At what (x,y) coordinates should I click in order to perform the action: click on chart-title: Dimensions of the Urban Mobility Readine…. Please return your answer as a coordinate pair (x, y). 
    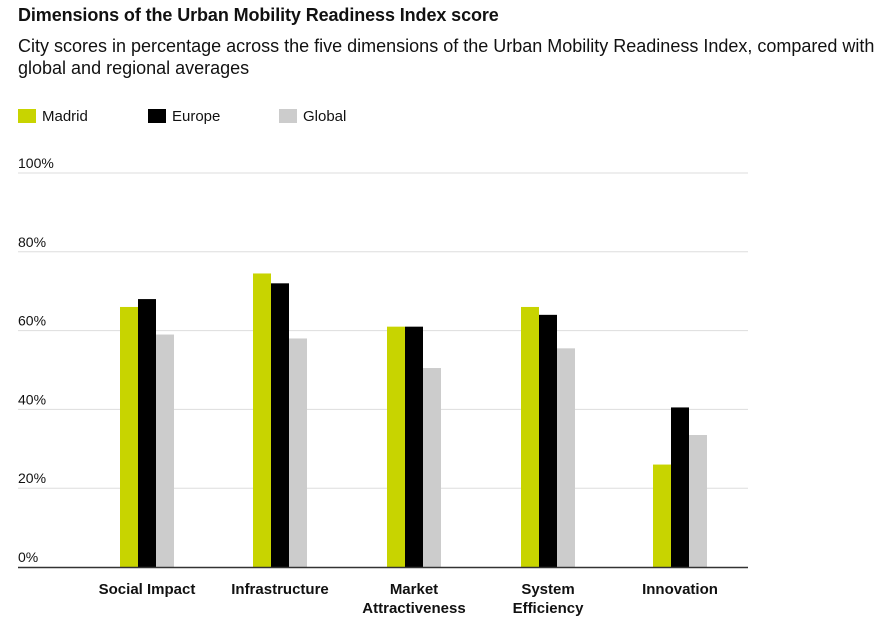
    Looking at the image, I should click on (258, 15).